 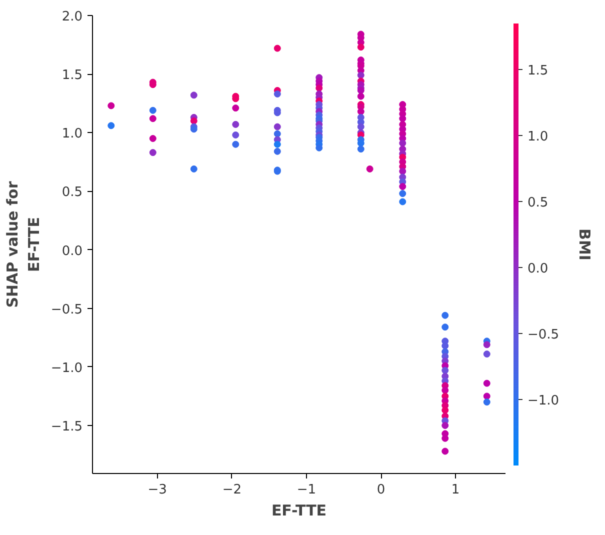 What do you see at coordinates (538, 137) in the screenshot?
I see `color-bar-label: 1.0` at bounding box center [538, 137].